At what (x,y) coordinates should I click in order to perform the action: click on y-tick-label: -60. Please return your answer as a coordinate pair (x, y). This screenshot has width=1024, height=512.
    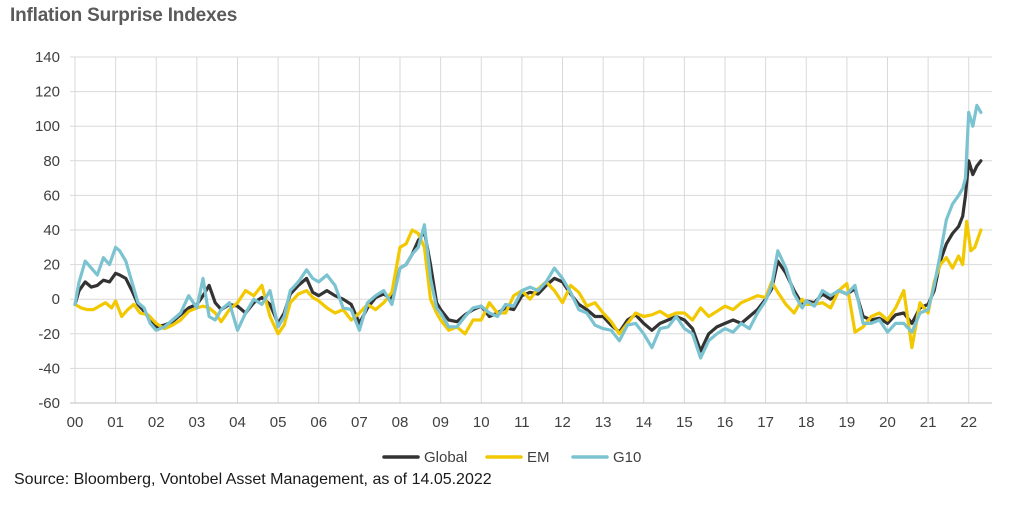
    Looking at the image, I should click on (49, 403).